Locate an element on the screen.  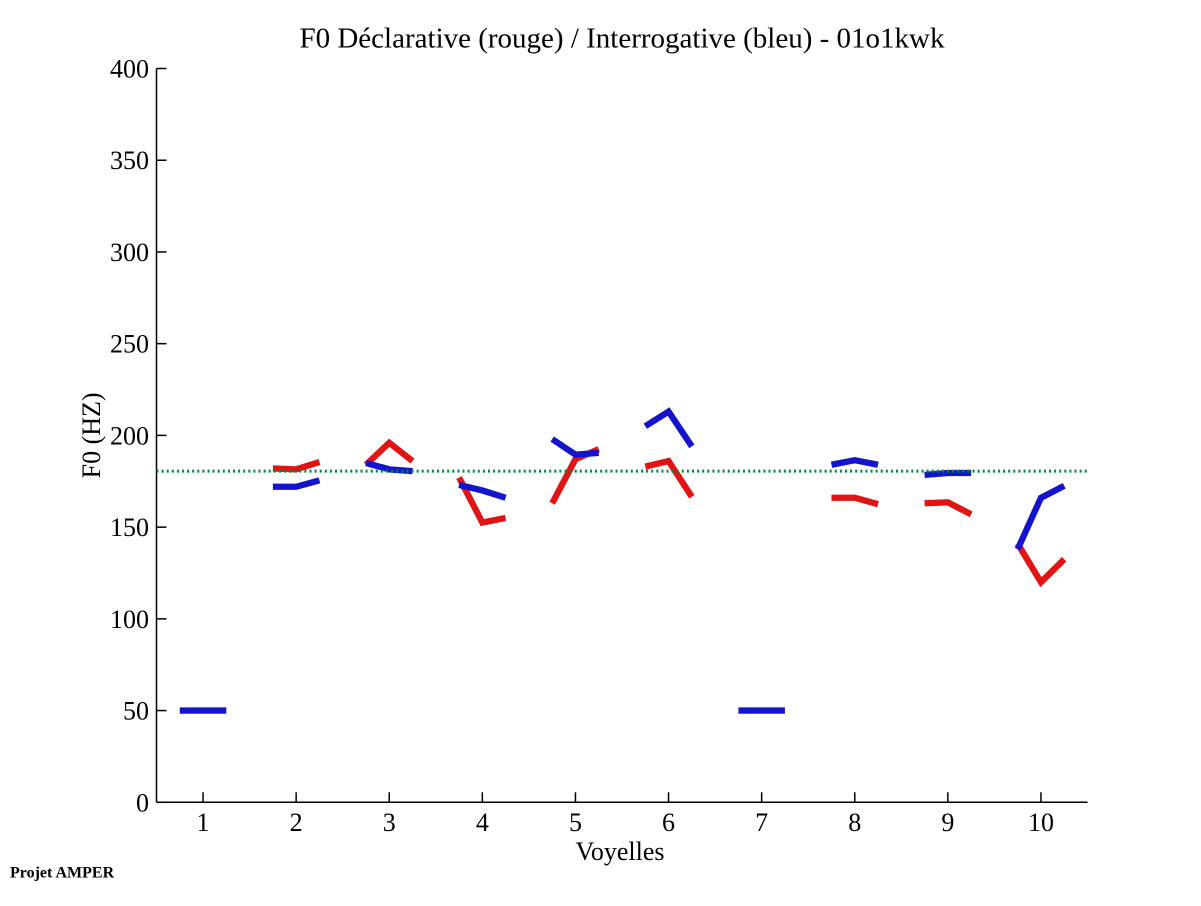
x-tick-label: 4 is located at coordinates (482, 822).